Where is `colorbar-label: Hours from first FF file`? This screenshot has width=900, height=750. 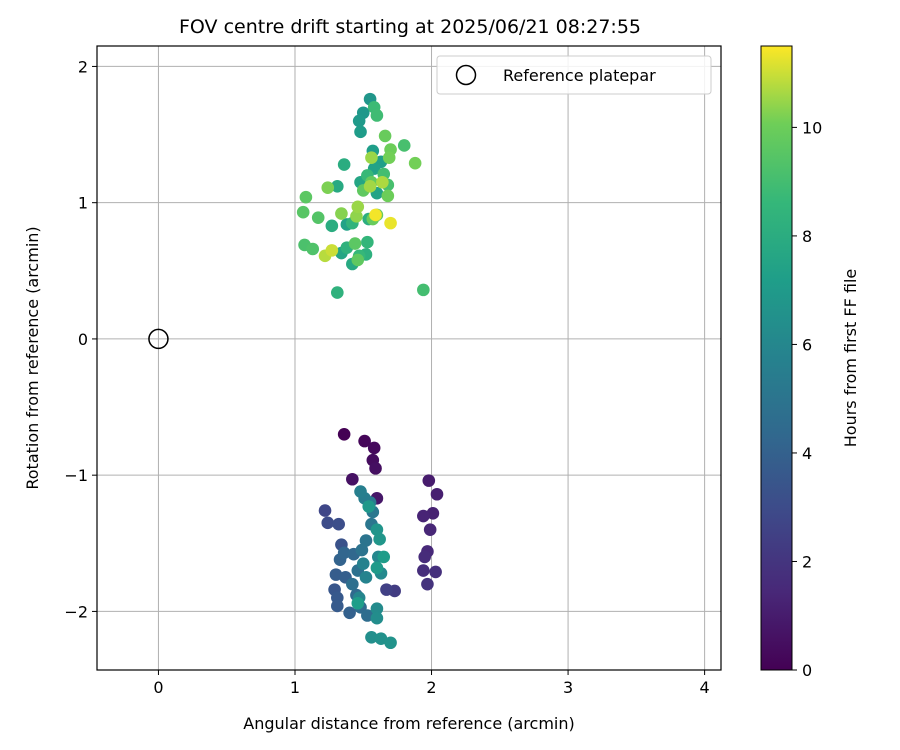 colorbar-label: Hours from first FF file is located at coordinates (850, 358).